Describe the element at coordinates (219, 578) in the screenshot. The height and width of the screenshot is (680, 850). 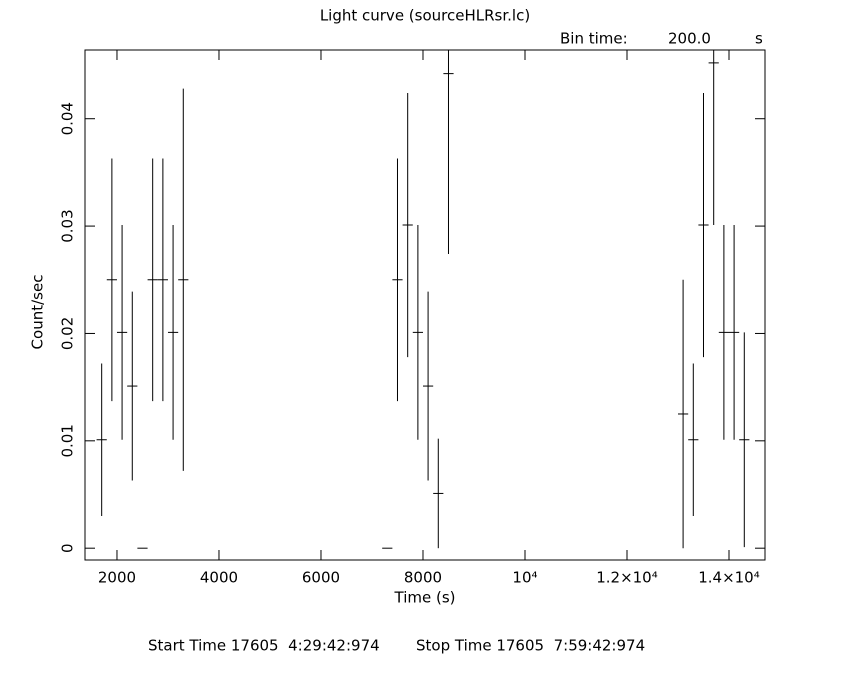
I see `x-tick-label: 4000` at that location.